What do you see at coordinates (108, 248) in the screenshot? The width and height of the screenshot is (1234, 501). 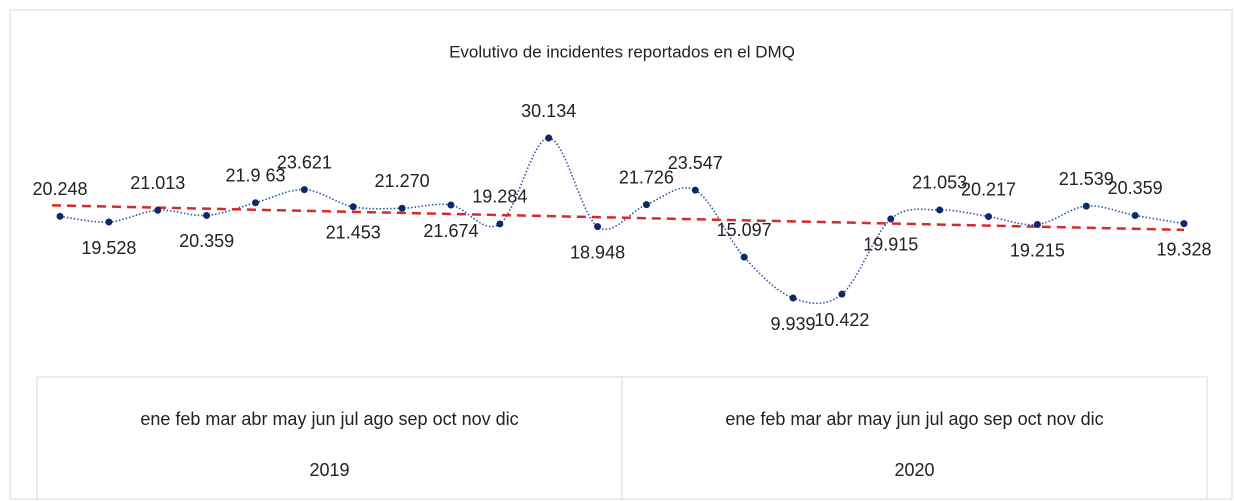 I see `data-label: 19.528` at bounding box center [108, 248].